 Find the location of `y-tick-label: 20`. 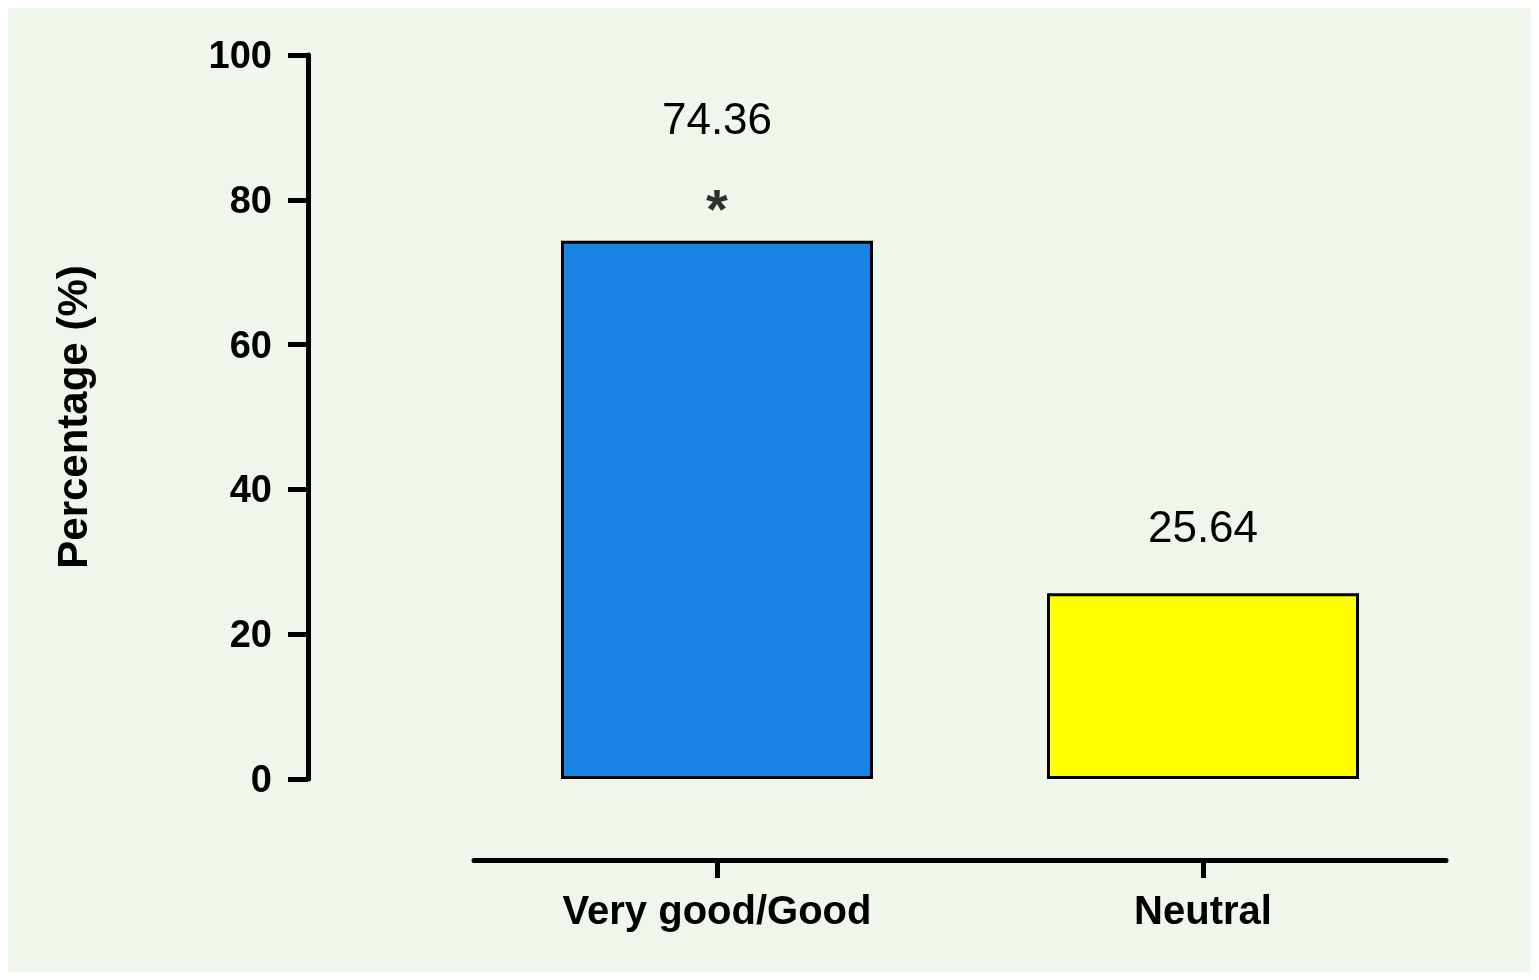

y-tick-label: 20 is located at coordinates (250, 634).